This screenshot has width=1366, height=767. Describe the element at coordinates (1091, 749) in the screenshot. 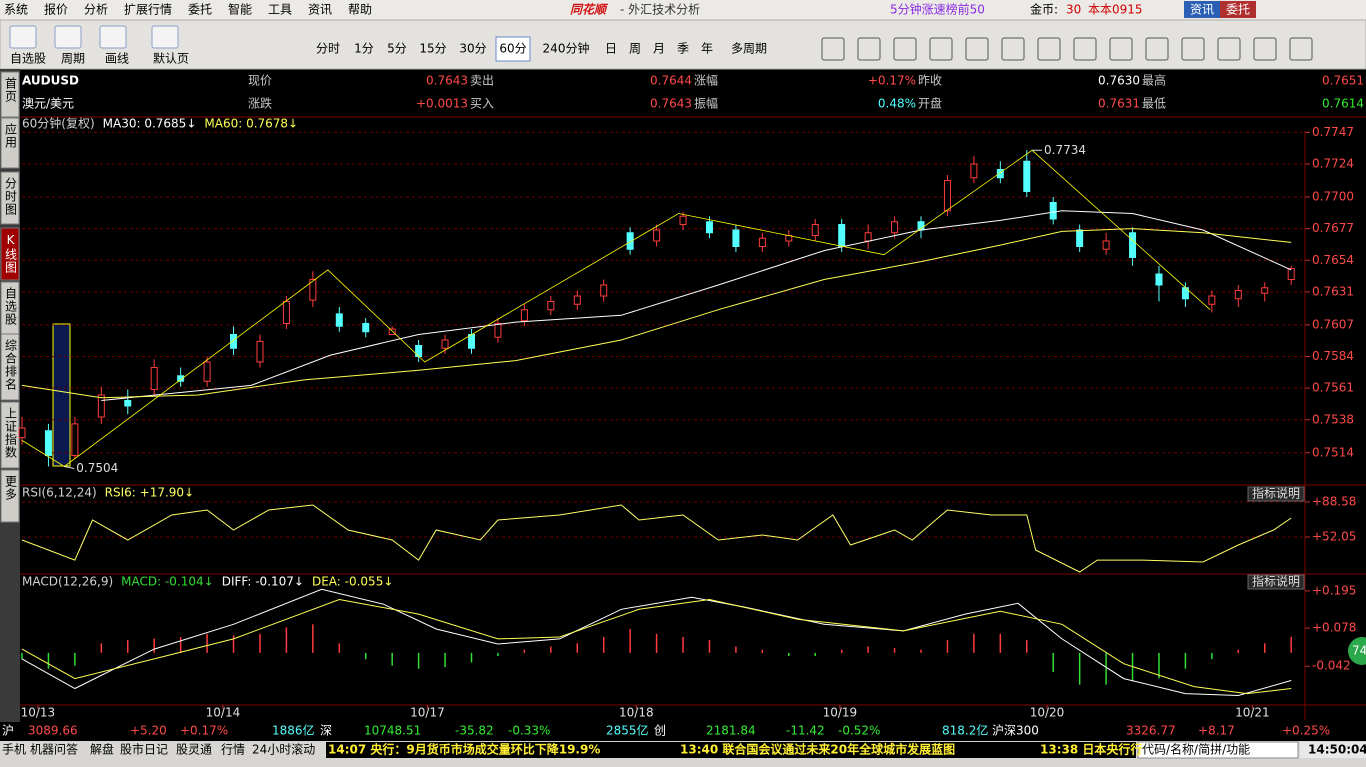

I see `news-item: 13:38 日本央行行` at that location.